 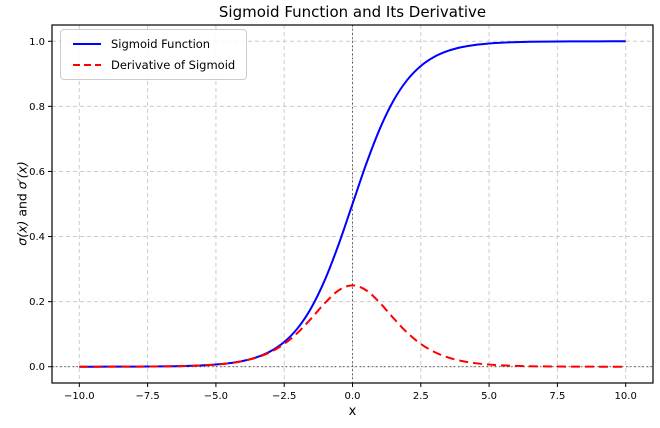 I want to click on x-axis-label: x, so click(x=352, y=411).